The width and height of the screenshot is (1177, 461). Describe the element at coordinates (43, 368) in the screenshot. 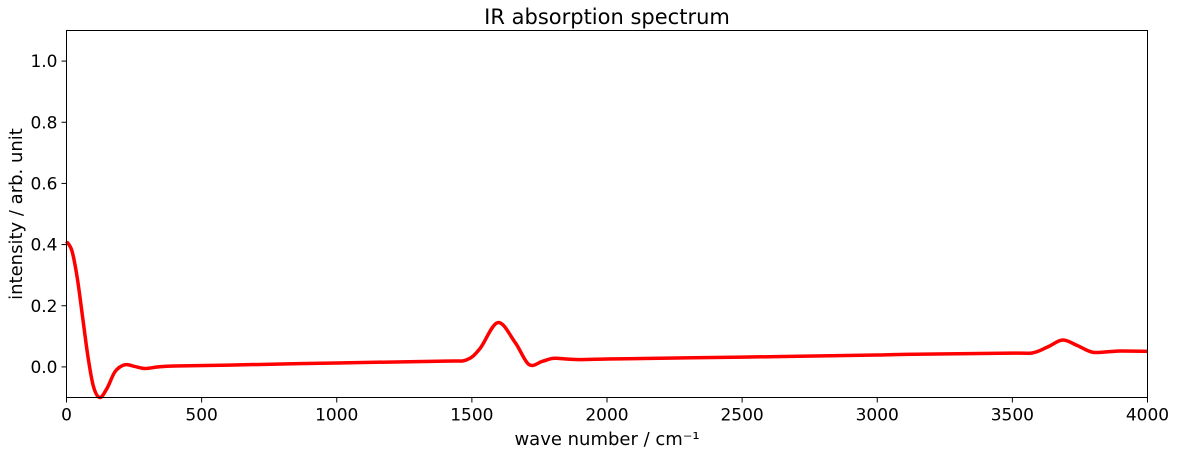

I see `y-tick-label: 0.0` at that location.